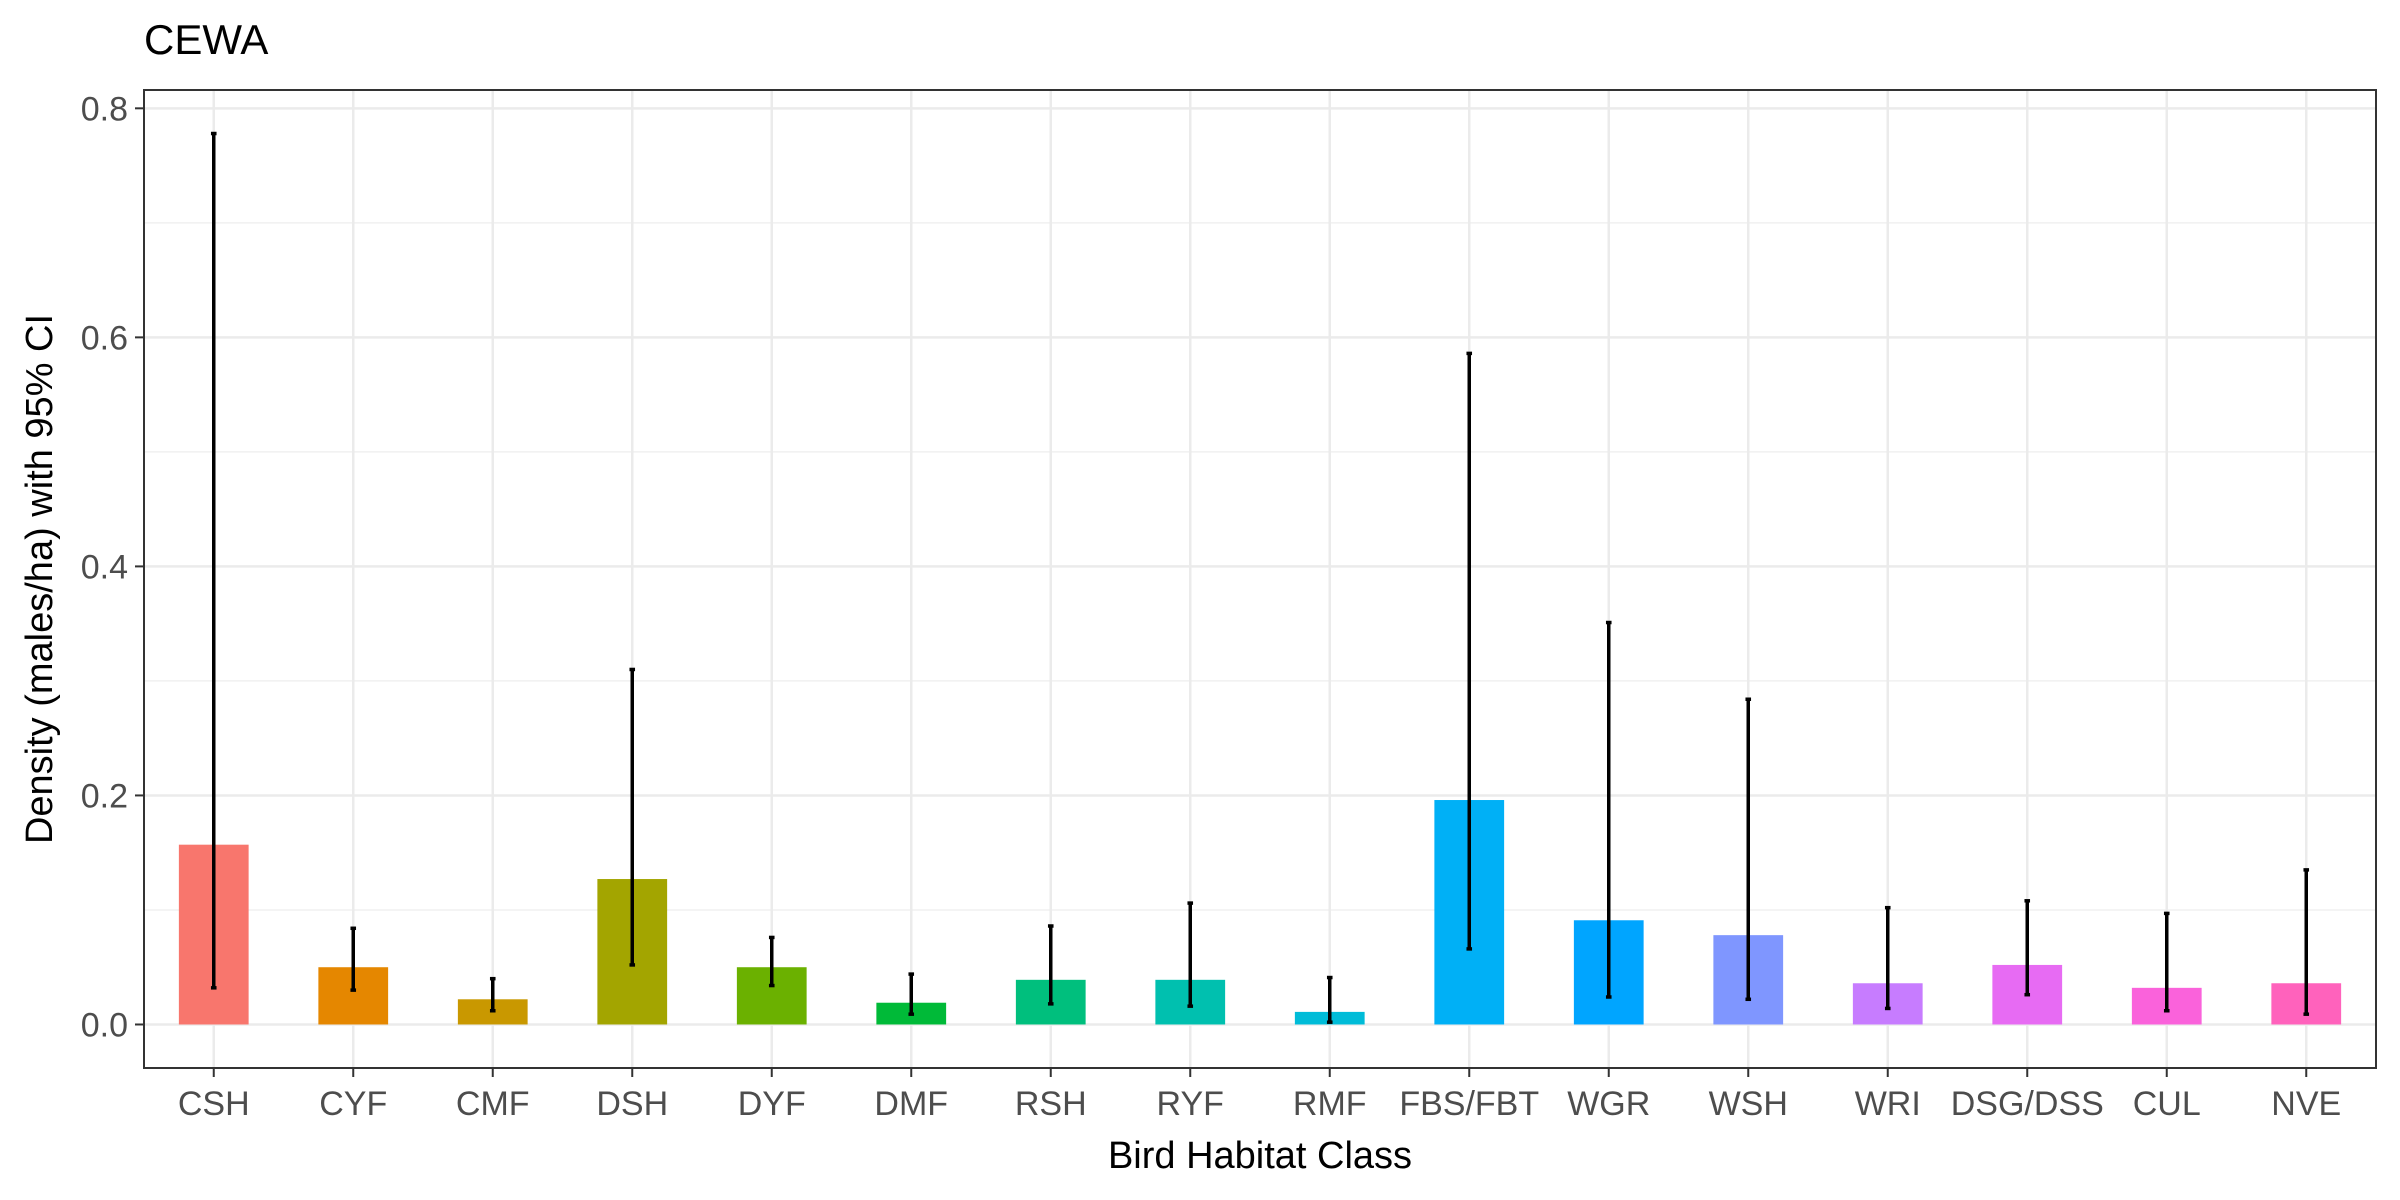 The height and width of the screenshot is (1200, 2400). I want to click on x-tick-label: DYF, so click(772, 1104).